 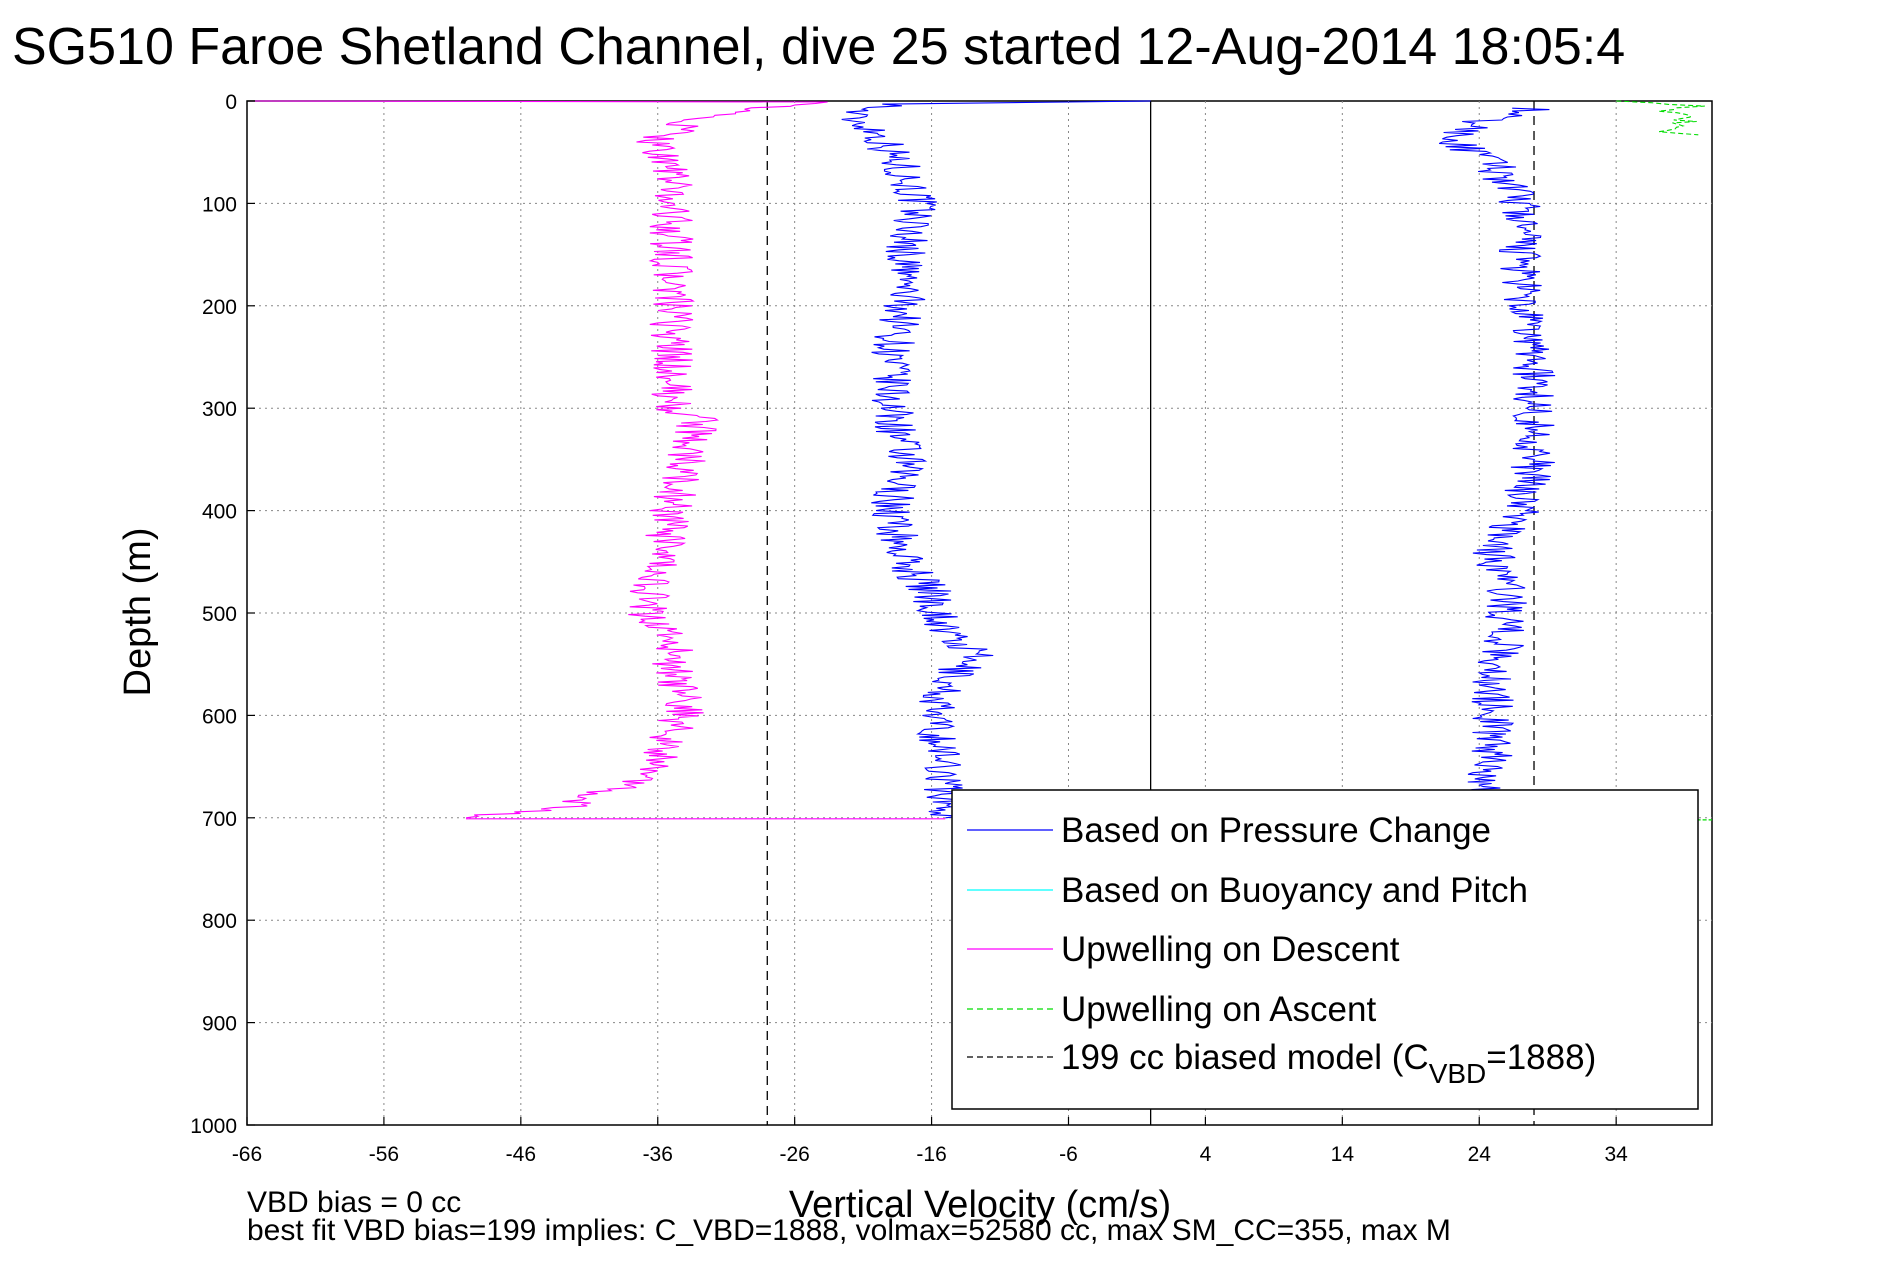 I want to click on x-axis-ticks: -66 -56 -46 -36 -26 -16 -6 4 14 24 34, so click(x=930, y=1141).